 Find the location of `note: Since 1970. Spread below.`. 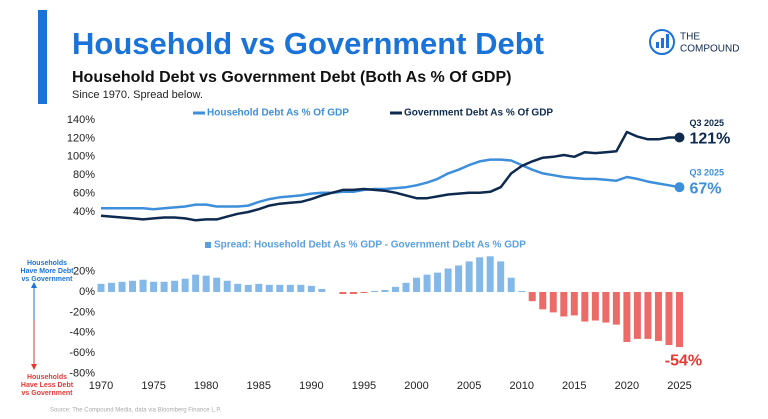

note: Since 1970. Spread below. is located at coordinates (137, 95).